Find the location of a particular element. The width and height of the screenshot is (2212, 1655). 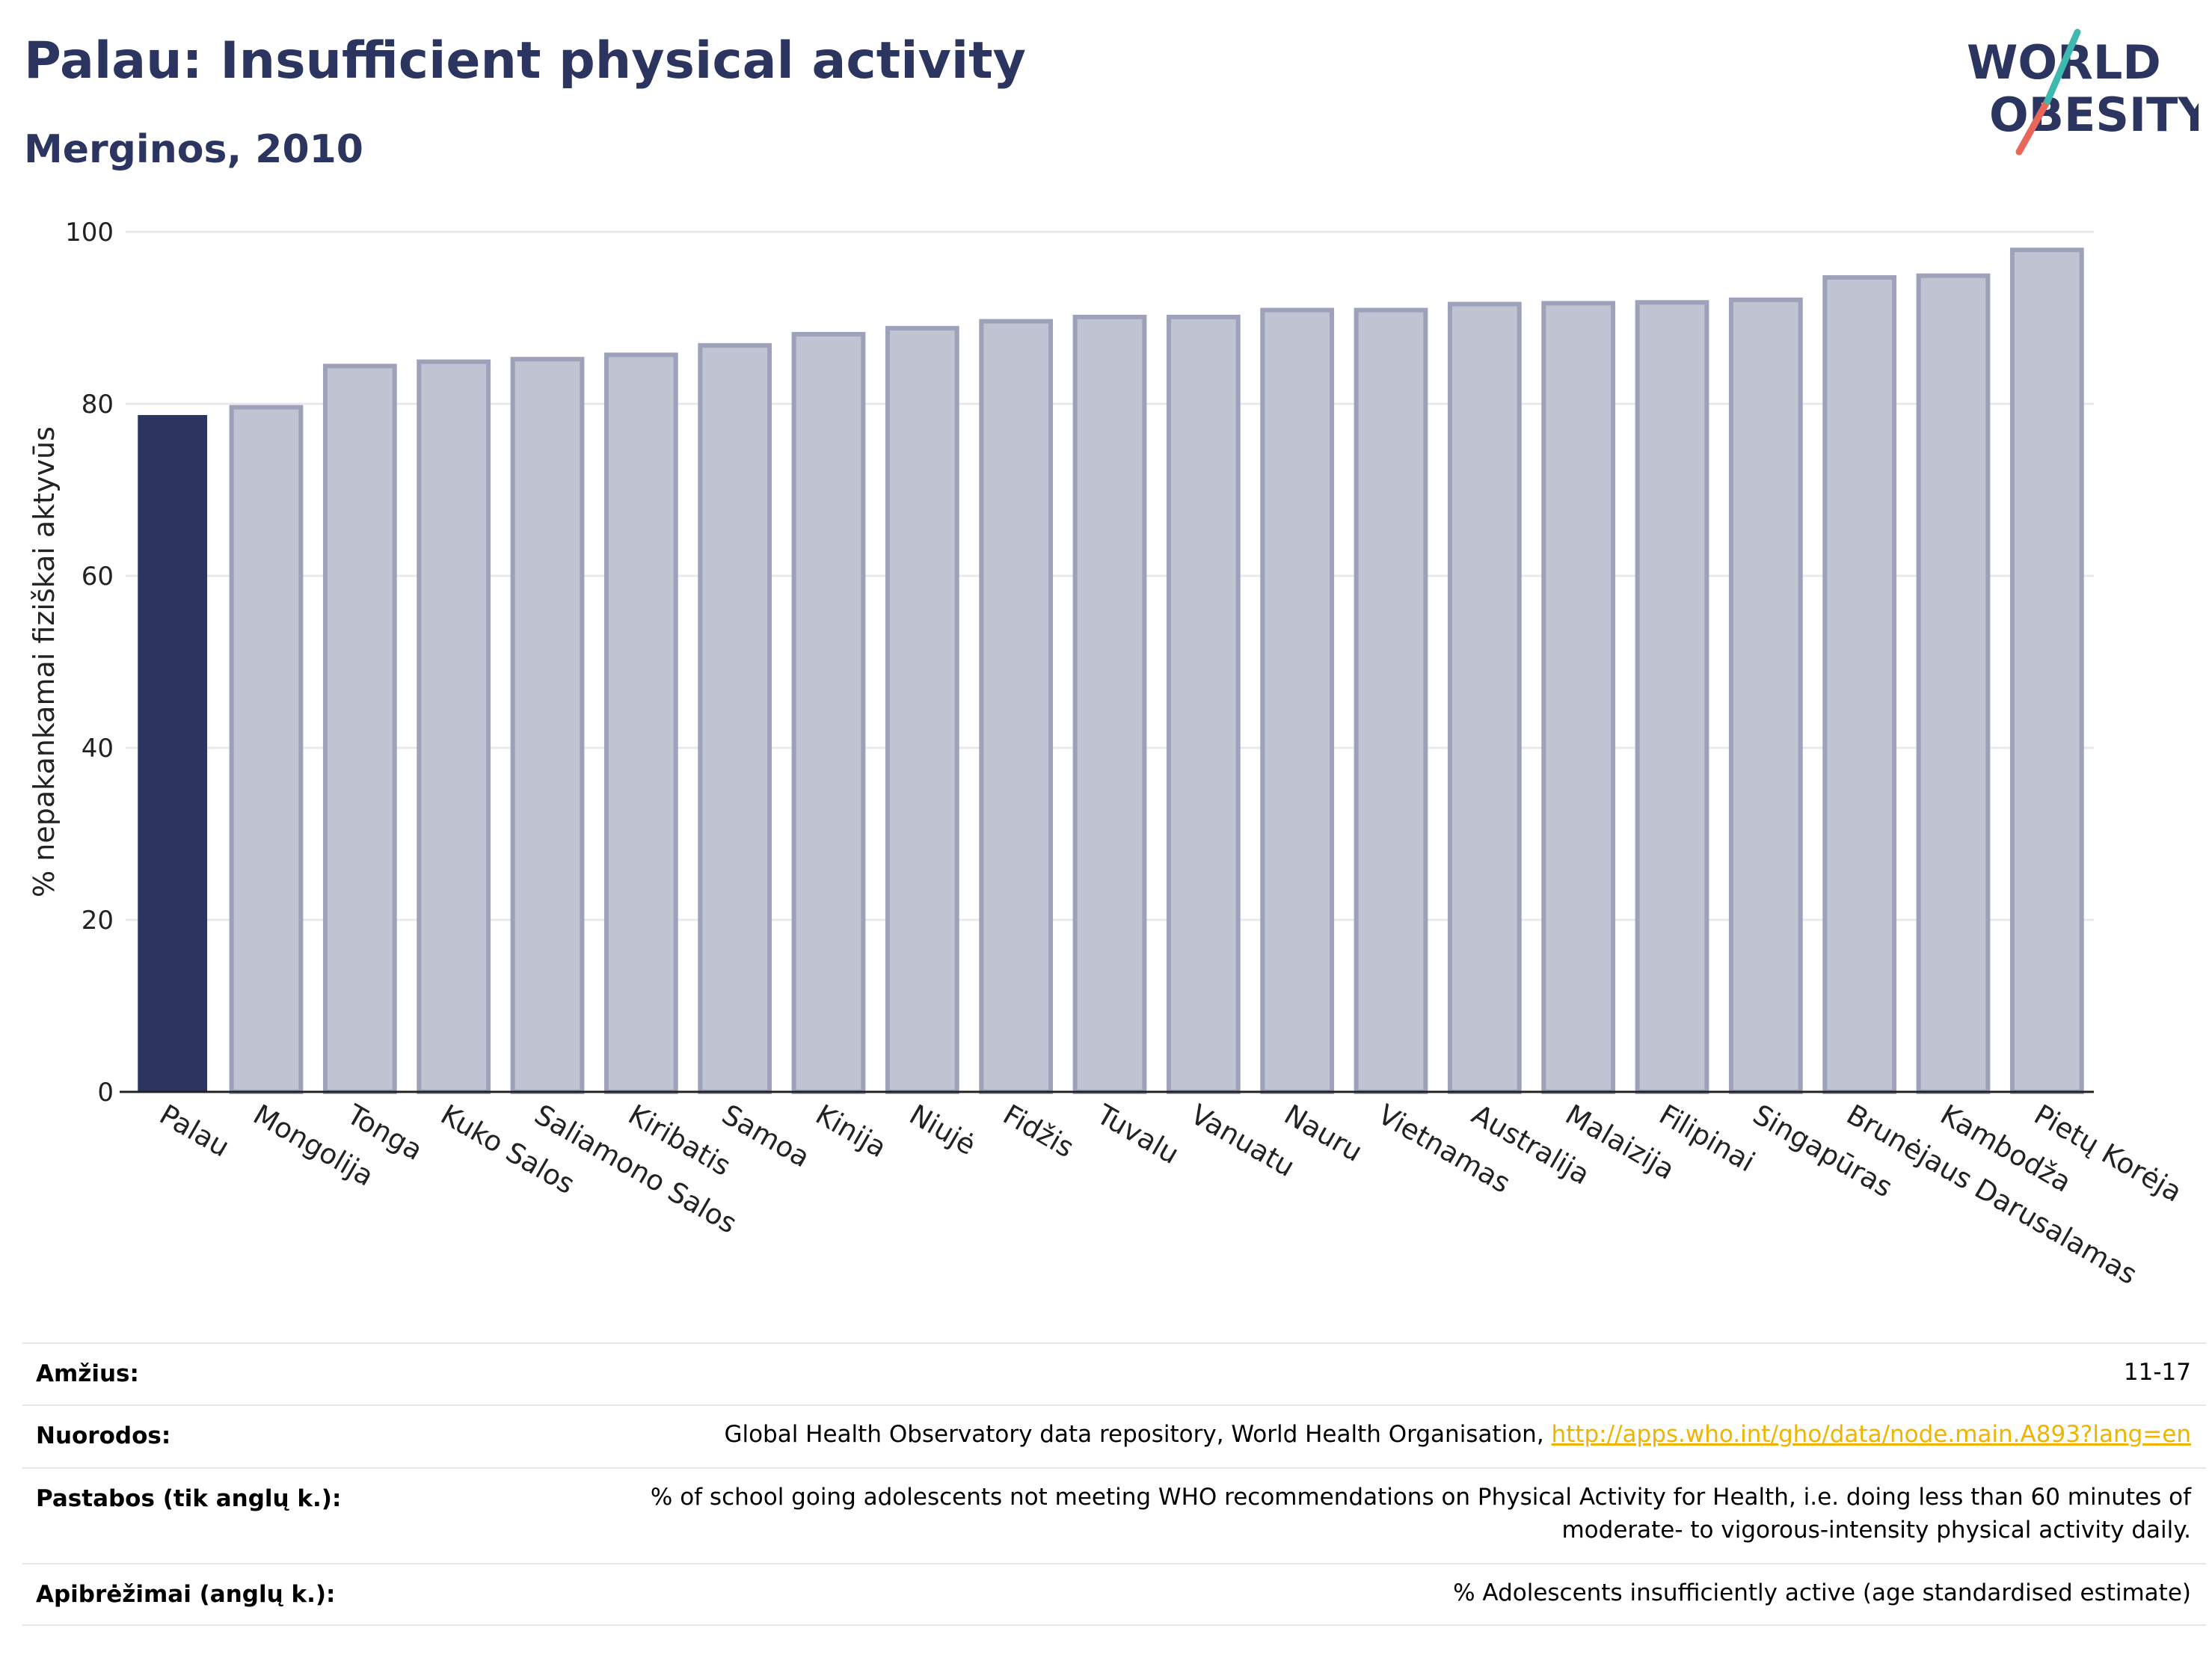

y-axis-label: % nepakankamai fiziškai aktyvūs is located at coordinates (44, 661).